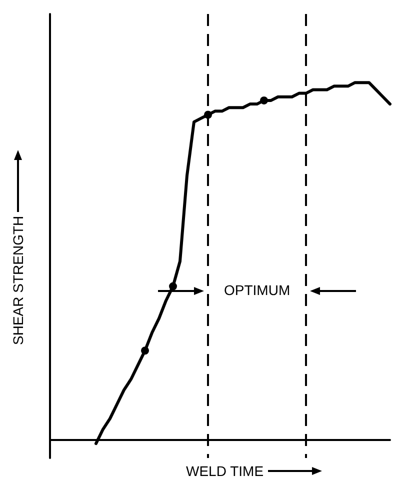 The image size is (417, 485). I want to click on x-axis-title: WELD TIME, so click(225, 471).